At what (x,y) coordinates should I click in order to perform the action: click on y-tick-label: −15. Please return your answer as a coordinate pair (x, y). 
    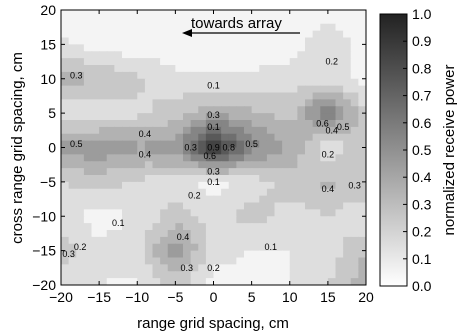
    Looking at the image, I should click on (44, 251).